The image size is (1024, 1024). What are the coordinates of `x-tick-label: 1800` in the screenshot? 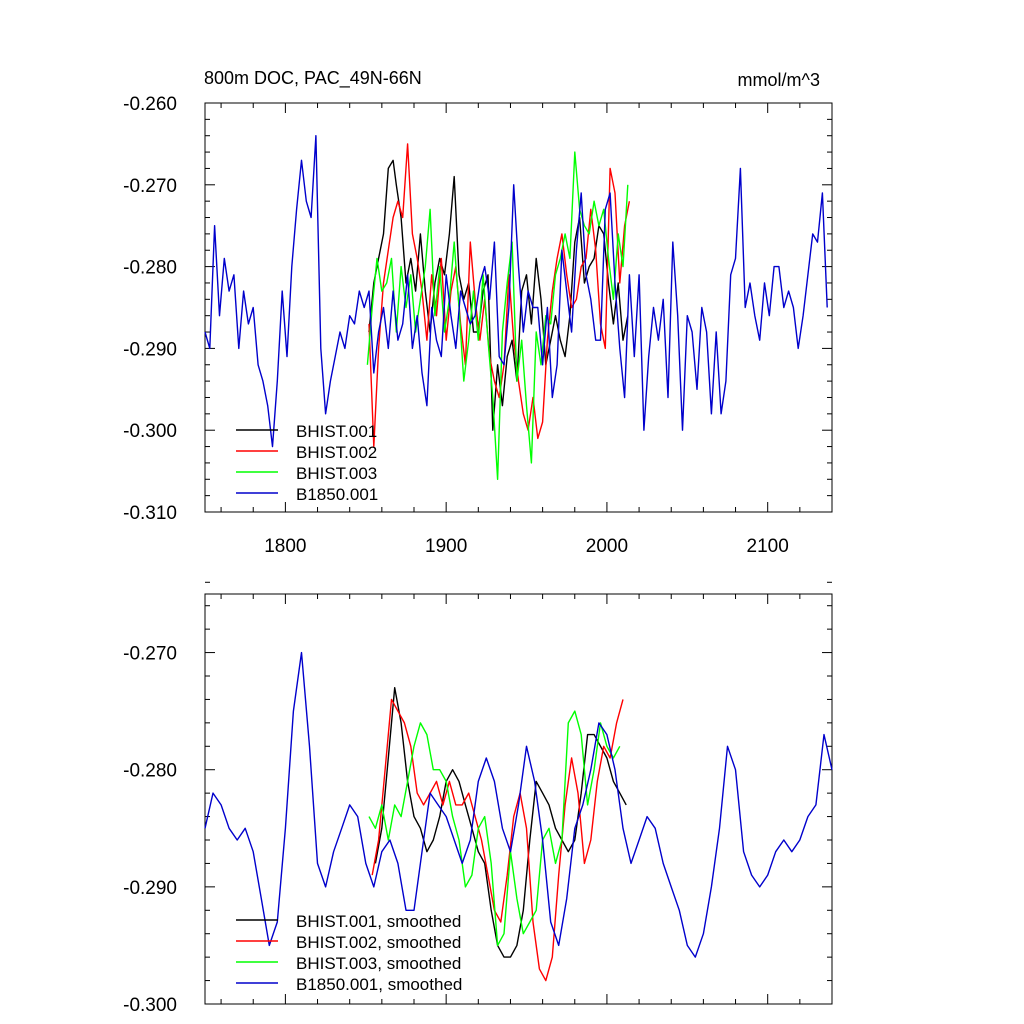 It's located at (285, 546).